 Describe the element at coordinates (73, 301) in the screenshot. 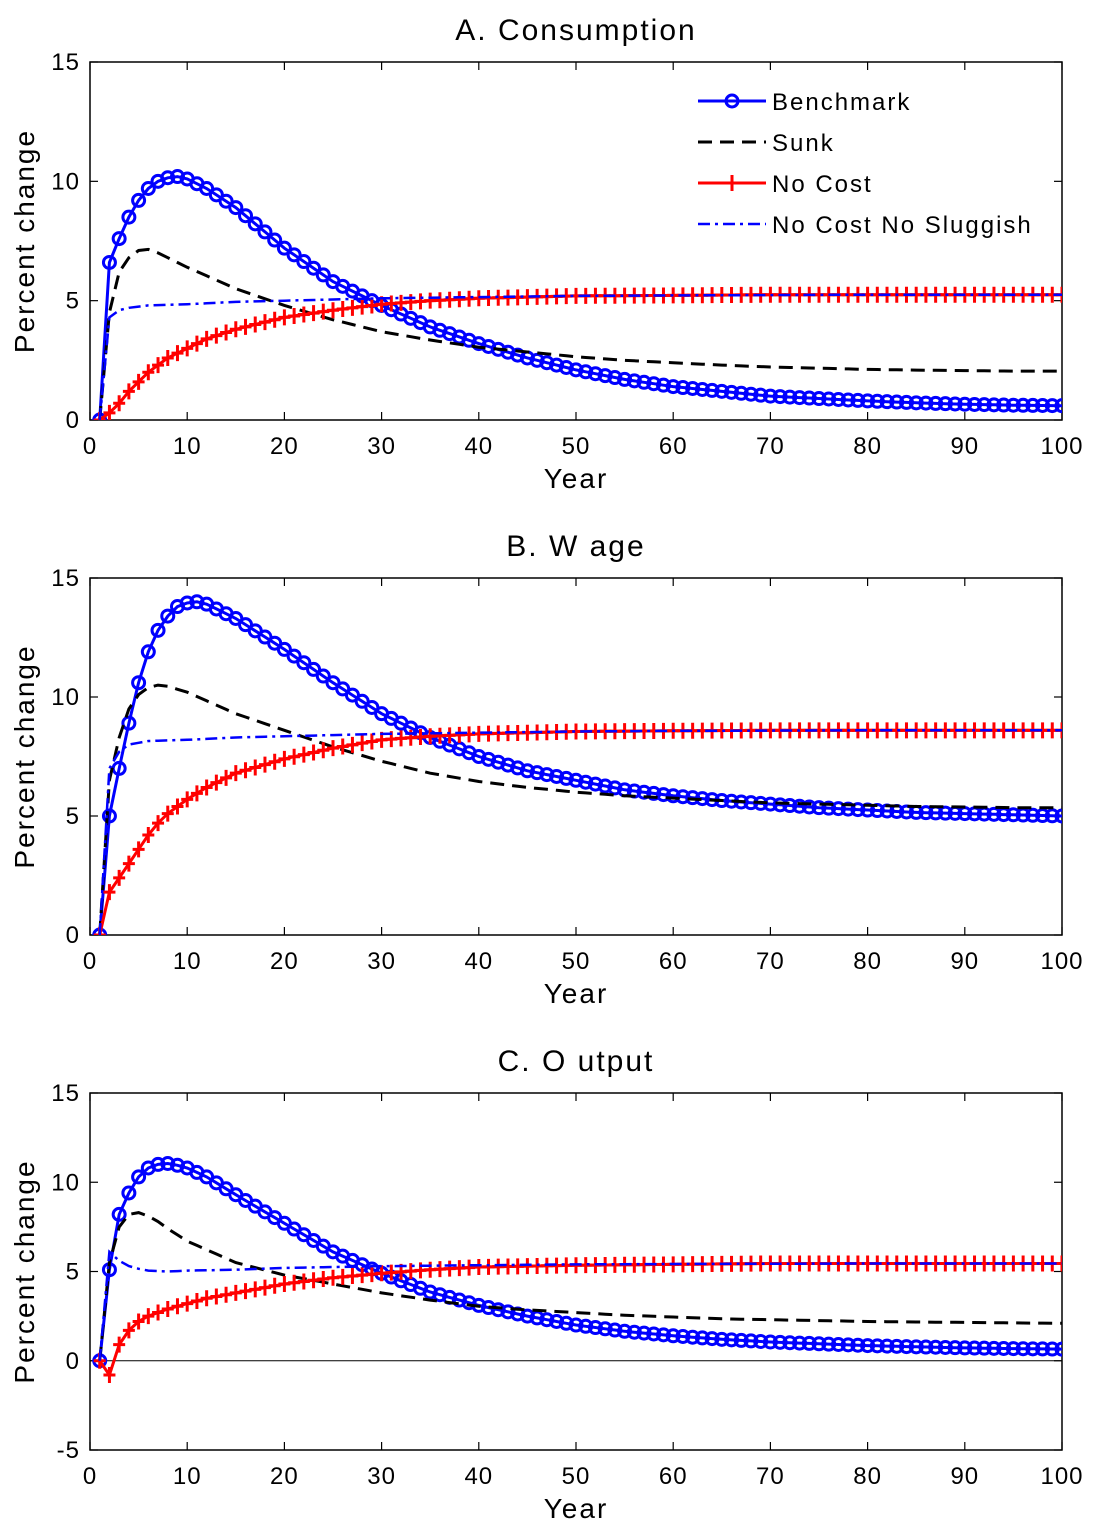

I see `y-tick-label: 5` at that location.